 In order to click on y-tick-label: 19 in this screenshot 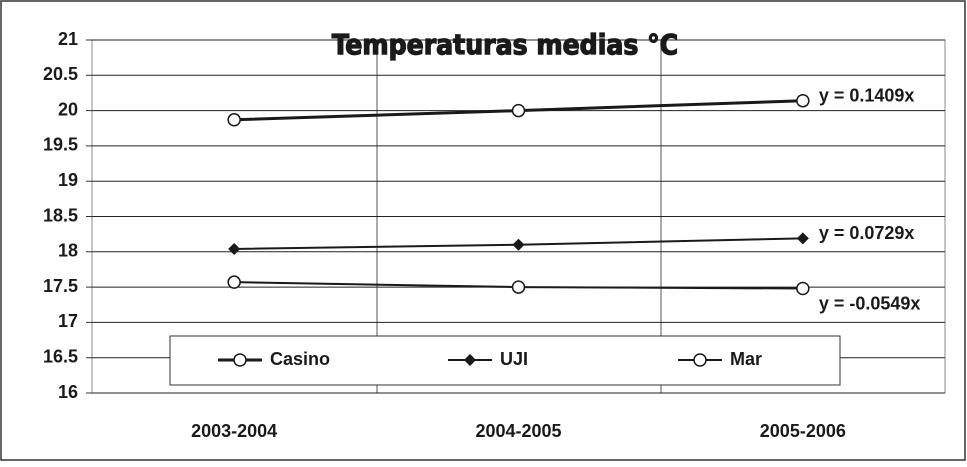, I will do `click(68, 180)`.